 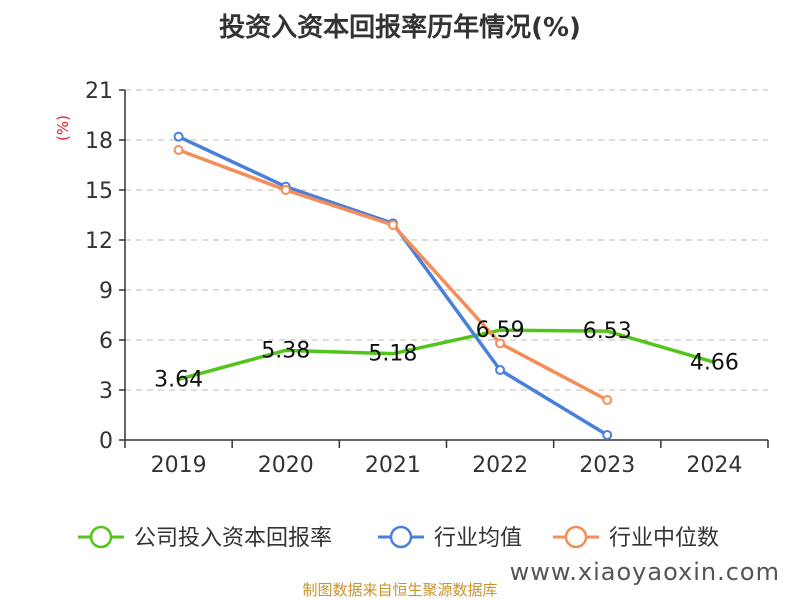 What do you see at coordinates (99, 191) in the screenshot?
I see `y-tick-label: 15` at bounding box center [99, 191].